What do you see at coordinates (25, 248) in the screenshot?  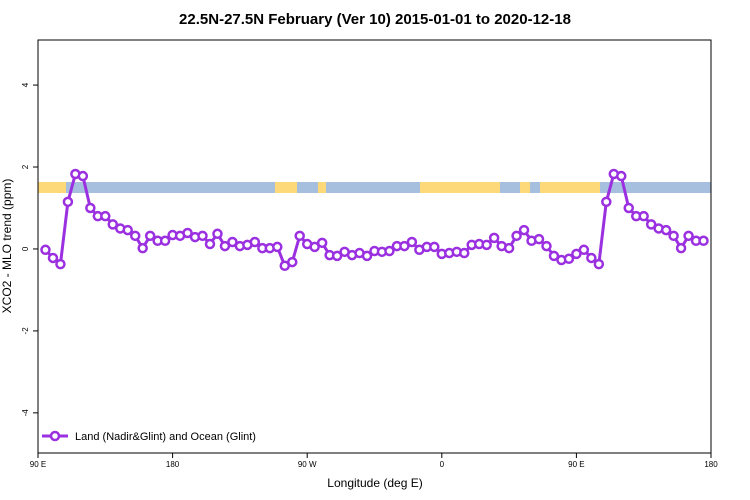 I see `y-tick-label: 0` at bounding box center [25, 248].